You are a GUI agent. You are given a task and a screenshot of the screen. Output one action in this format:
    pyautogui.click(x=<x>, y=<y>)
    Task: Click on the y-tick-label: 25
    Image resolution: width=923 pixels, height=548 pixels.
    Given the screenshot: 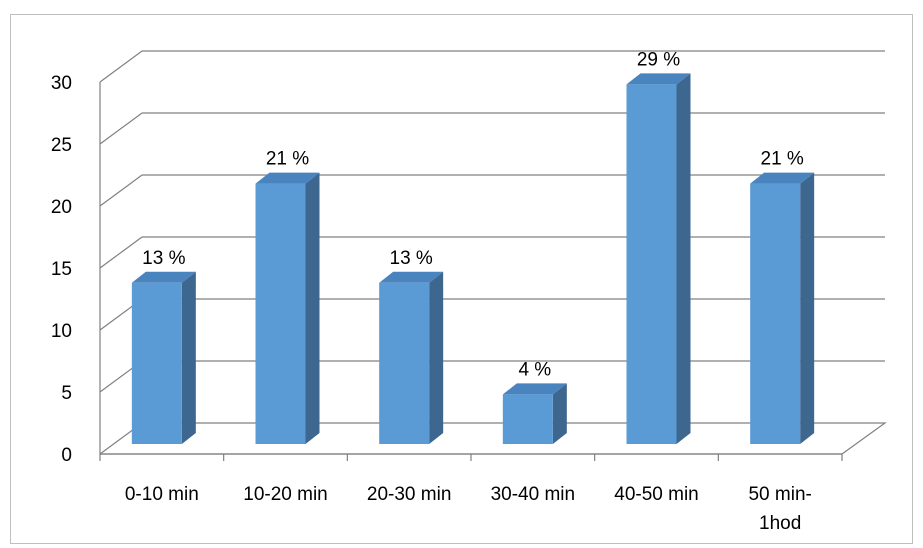 What is the action you would take?
    pyautogui.click(x=61, y=145)
    